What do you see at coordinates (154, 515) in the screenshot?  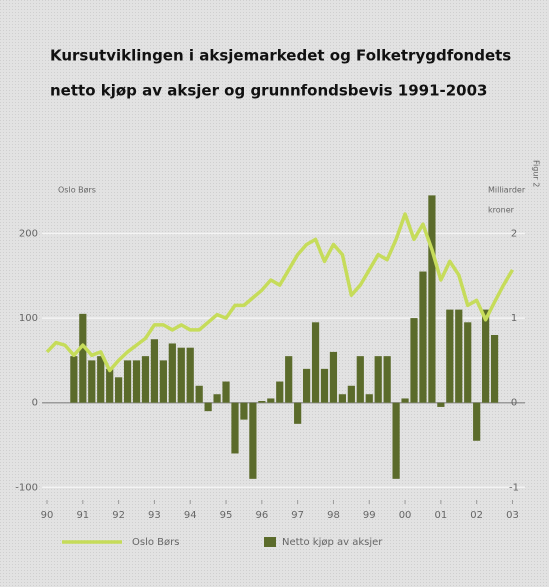 I see `x-tick-label: 93` at bounding box center [154, 515].